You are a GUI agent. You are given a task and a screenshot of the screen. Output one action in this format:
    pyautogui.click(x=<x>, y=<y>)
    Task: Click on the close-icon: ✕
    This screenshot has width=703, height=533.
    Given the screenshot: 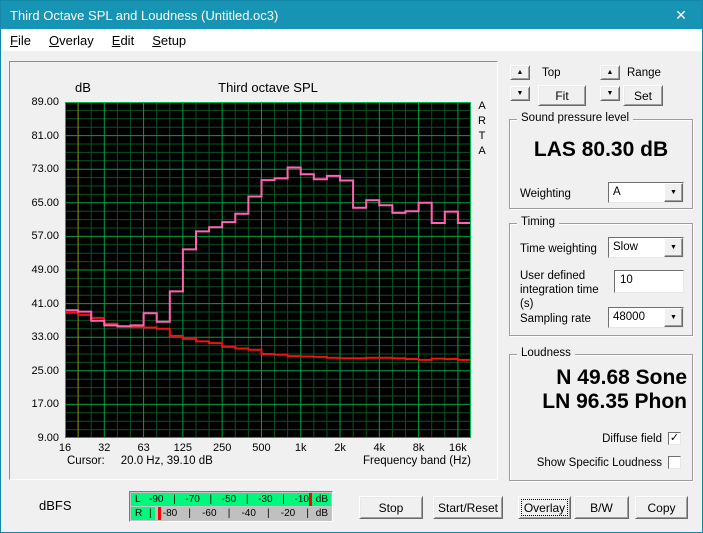 What is the action you would take?
    pyautogui.click(x=681, y=14)
    